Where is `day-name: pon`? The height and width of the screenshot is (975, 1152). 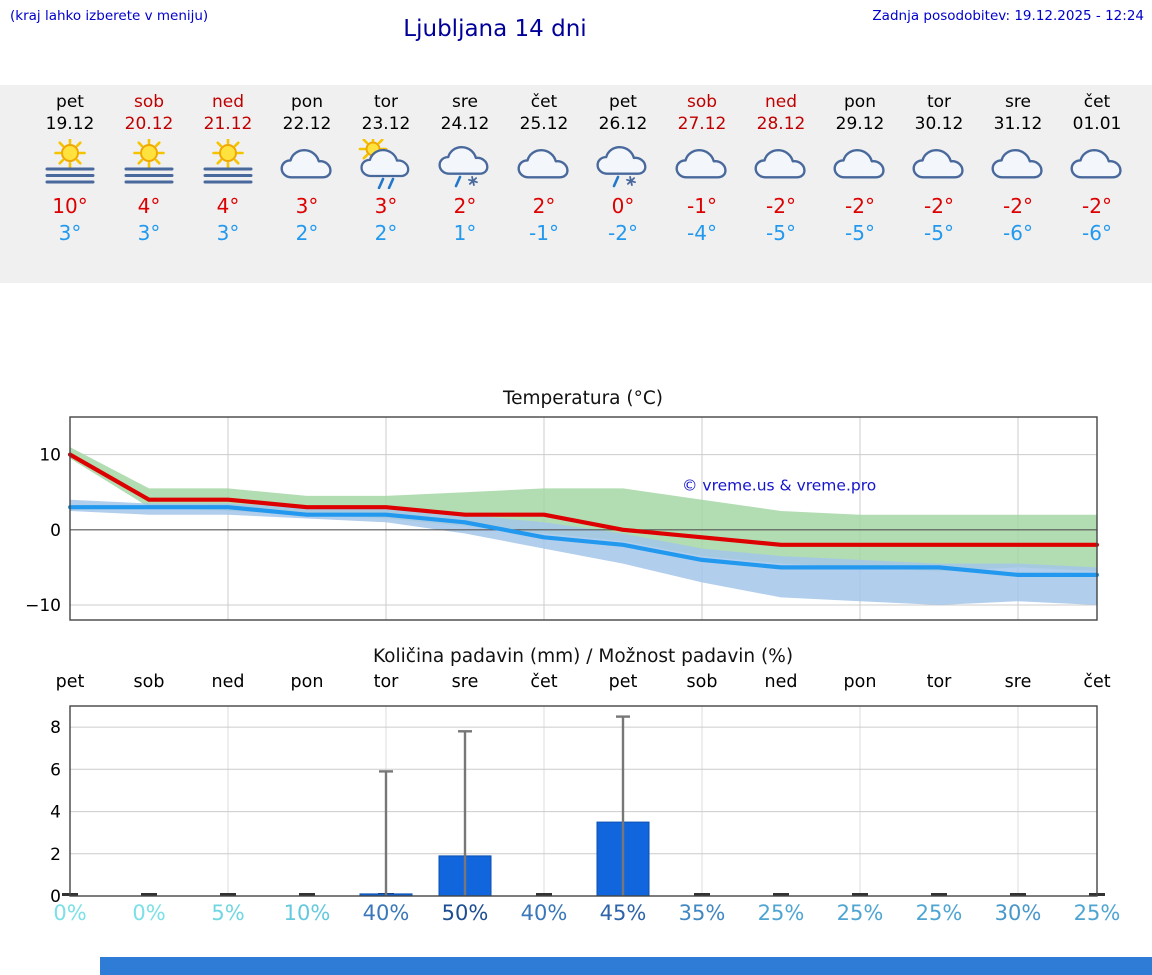
day-name: pon is located at coordinates (307, 102).